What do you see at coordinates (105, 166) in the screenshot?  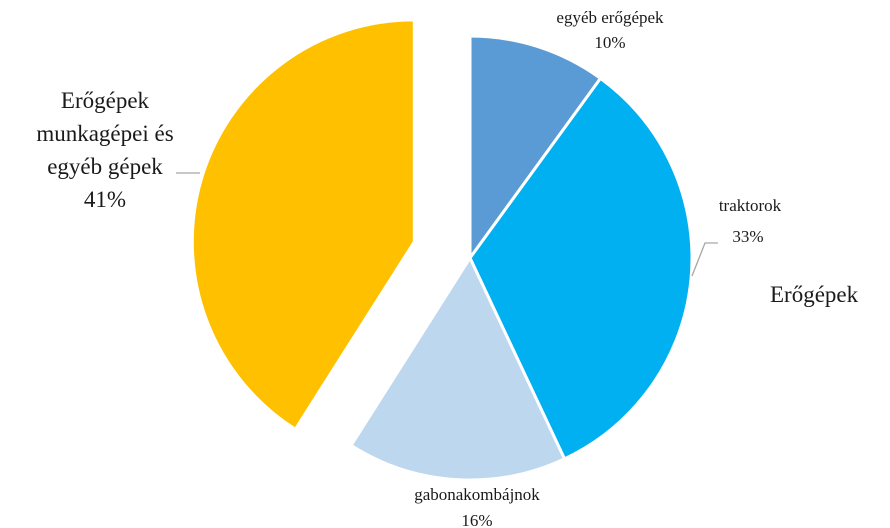 I see `slice-label-line-3: egyéb gépek` at bounding box center [105, 166].